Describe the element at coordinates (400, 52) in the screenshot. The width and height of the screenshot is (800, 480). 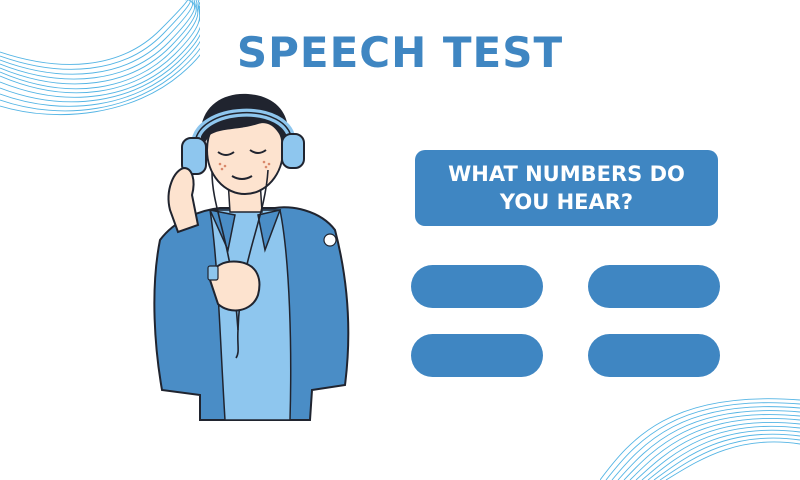
I see `page-title: SPEECH TEST` at that location.